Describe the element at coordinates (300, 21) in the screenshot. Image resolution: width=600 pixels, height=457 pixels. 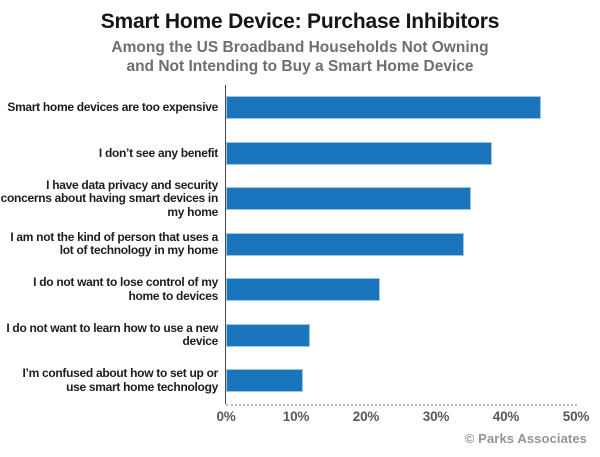
I see `chart-title: Smart Home Device: Purchase Inhibitors` at that location.